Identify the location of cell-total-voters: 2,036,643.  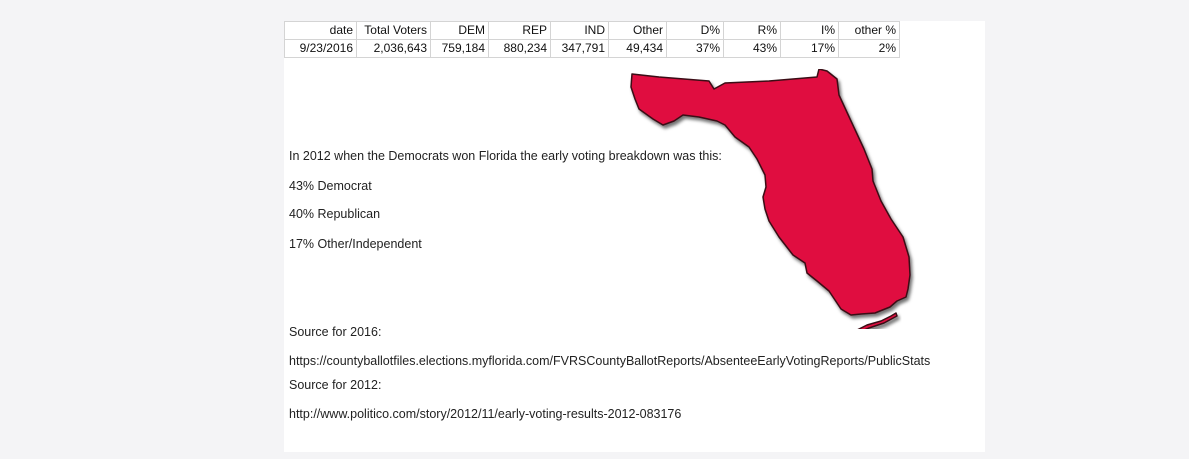
(393, 48).